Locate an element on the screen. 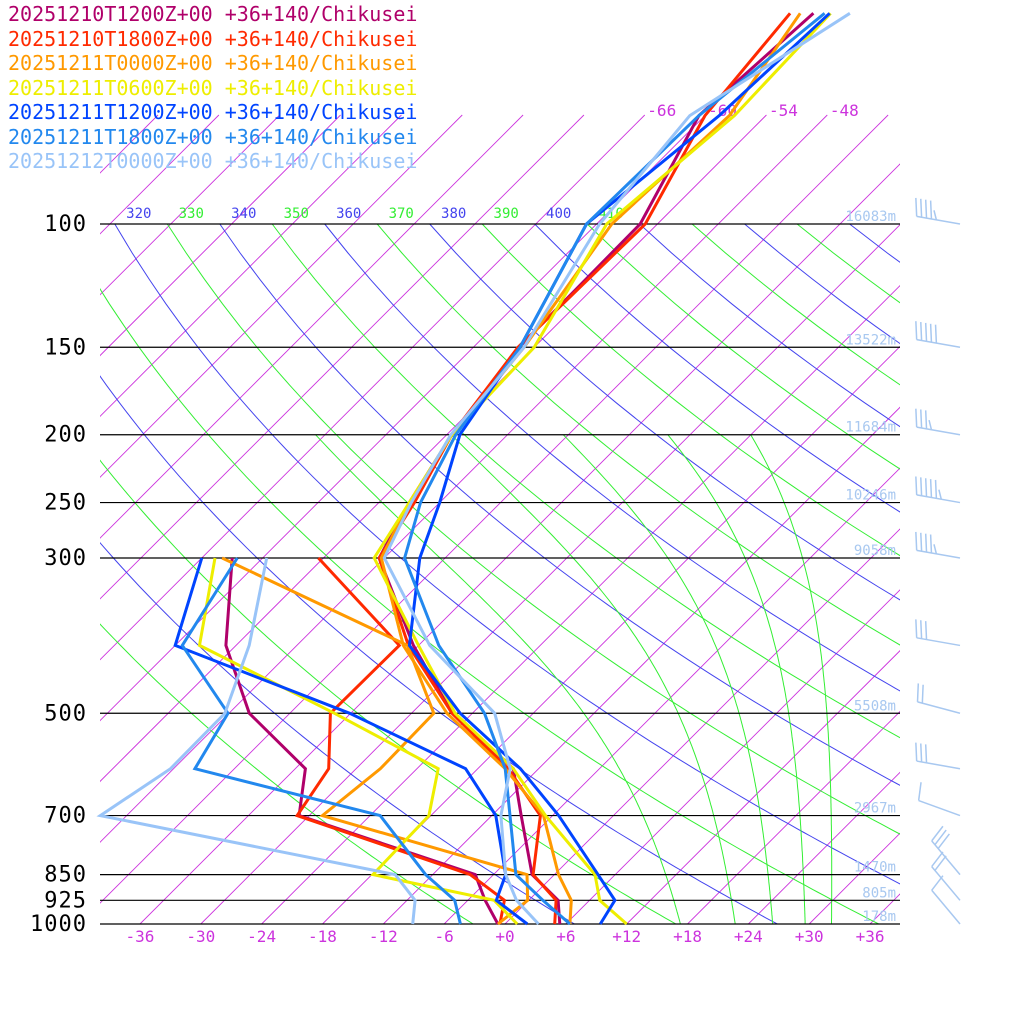  temperature-tick-label: -30 is located at coordinates (200, 936).